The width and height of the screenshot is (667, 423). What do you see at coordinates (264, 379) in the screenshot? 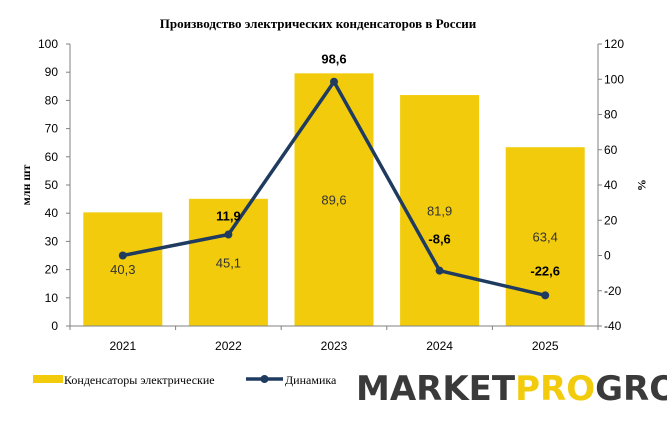
I see `legend-marker-line` at bounding box center [264, 379].